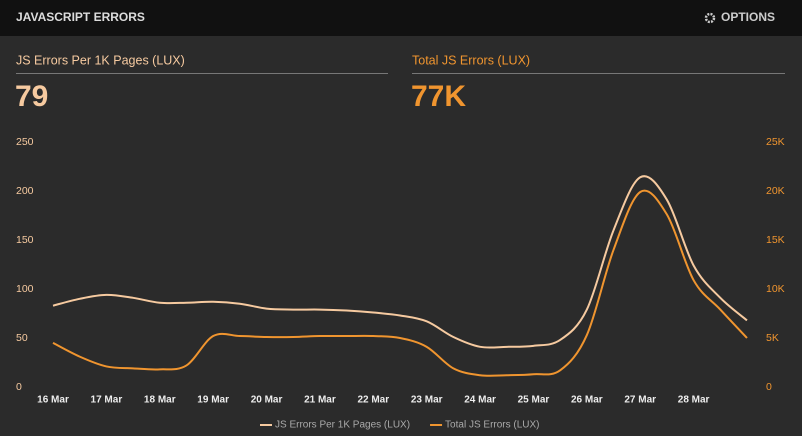 Image resolution: width=802 pixels, height=436 pixels. What do you see at coordinates (22, 338) in the screenshot?
I see `y-tick-label: 50` at bounding box center [22, 338].